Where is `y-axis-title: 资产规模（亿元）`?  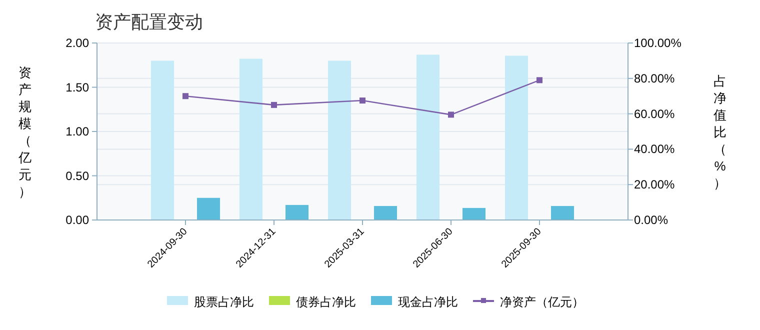 y-axis-title: 资产规模（亿元） is located at coordinates (25, 132).